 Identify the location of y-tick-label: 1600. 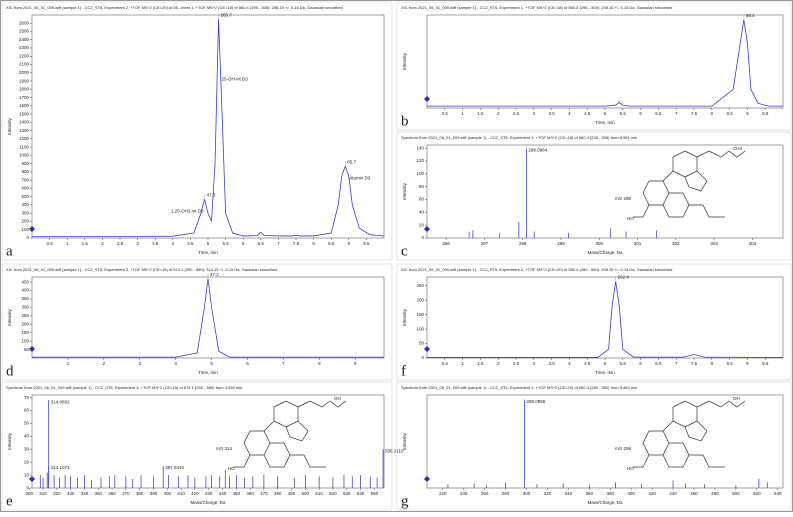
(24, 105).